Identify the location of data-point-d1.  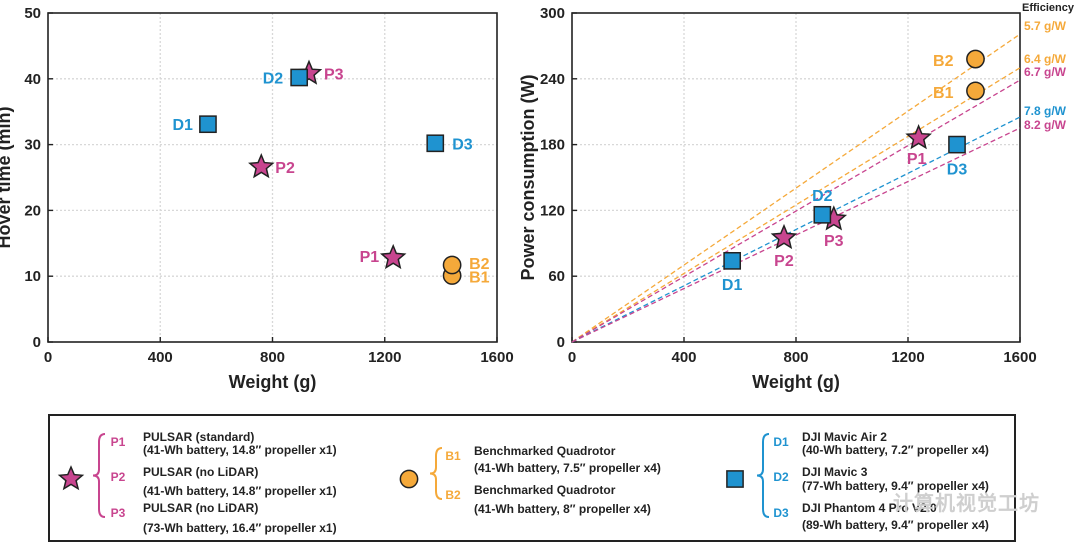
(208, 124).